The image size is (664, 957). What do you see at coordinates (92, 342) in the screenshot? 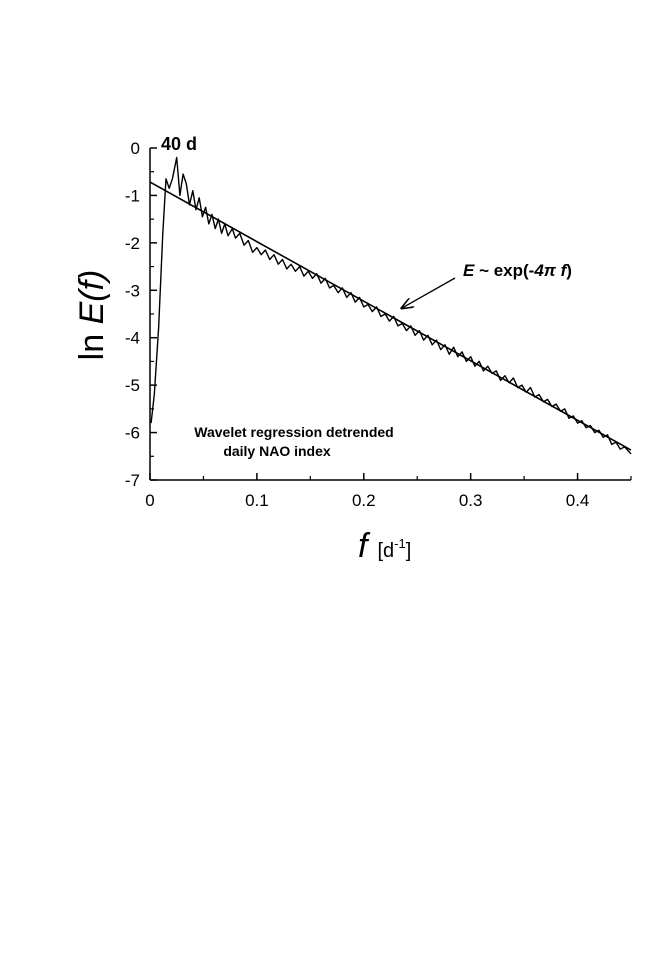
I see `y-label-prefix: ln` at bounding box center [92, 342].